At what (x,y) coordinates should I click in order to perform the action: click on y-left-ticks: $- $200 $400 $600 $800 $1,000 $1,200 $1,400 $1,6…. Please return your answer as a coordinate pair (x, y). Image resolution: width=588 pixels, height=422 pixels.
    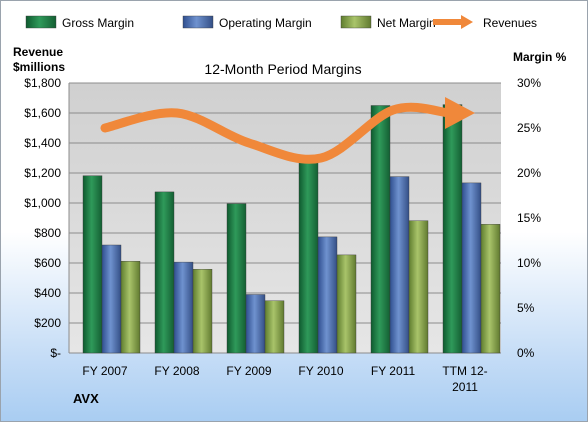
    Looking at the image, I should click on (42, 218).